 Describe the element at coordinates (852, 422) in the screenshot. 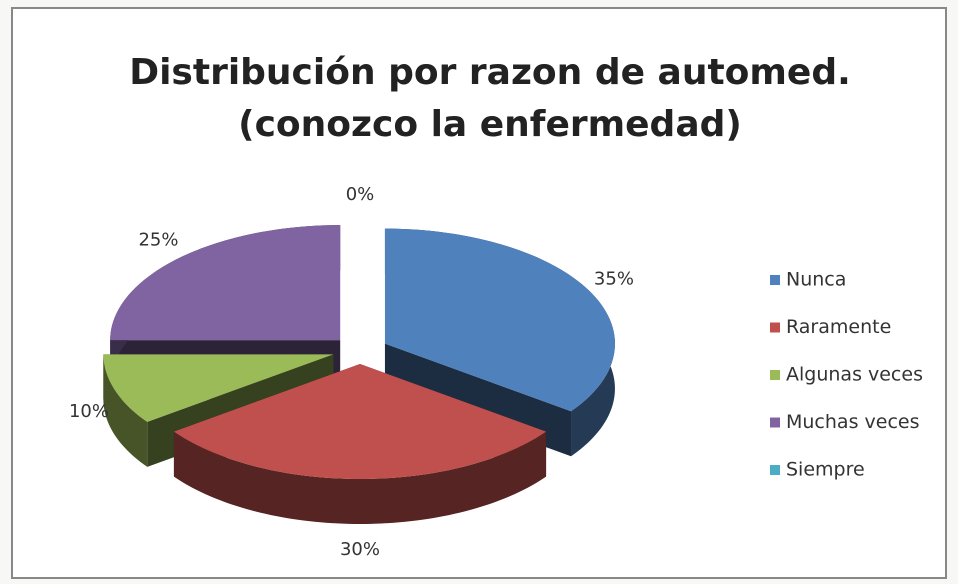

I see `legend-label: Muchas veces` at that location.